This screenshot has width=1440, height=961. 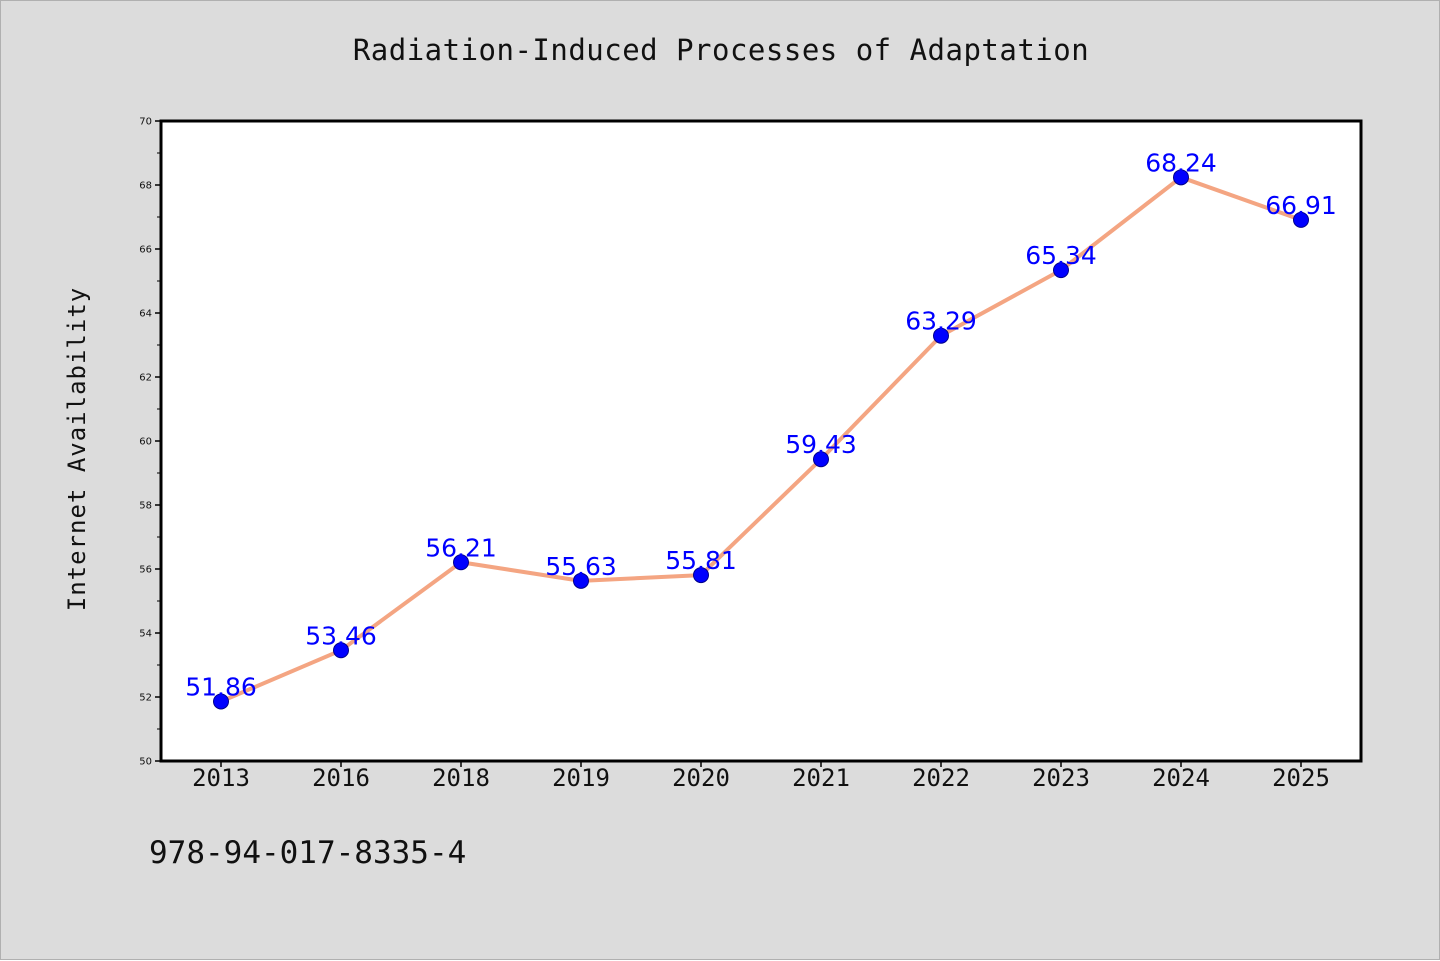 What do you see at coordinates (1301, 778) in the screenshot?
I see `x-tick-label: 2025` at bounding box center [1301, 778].